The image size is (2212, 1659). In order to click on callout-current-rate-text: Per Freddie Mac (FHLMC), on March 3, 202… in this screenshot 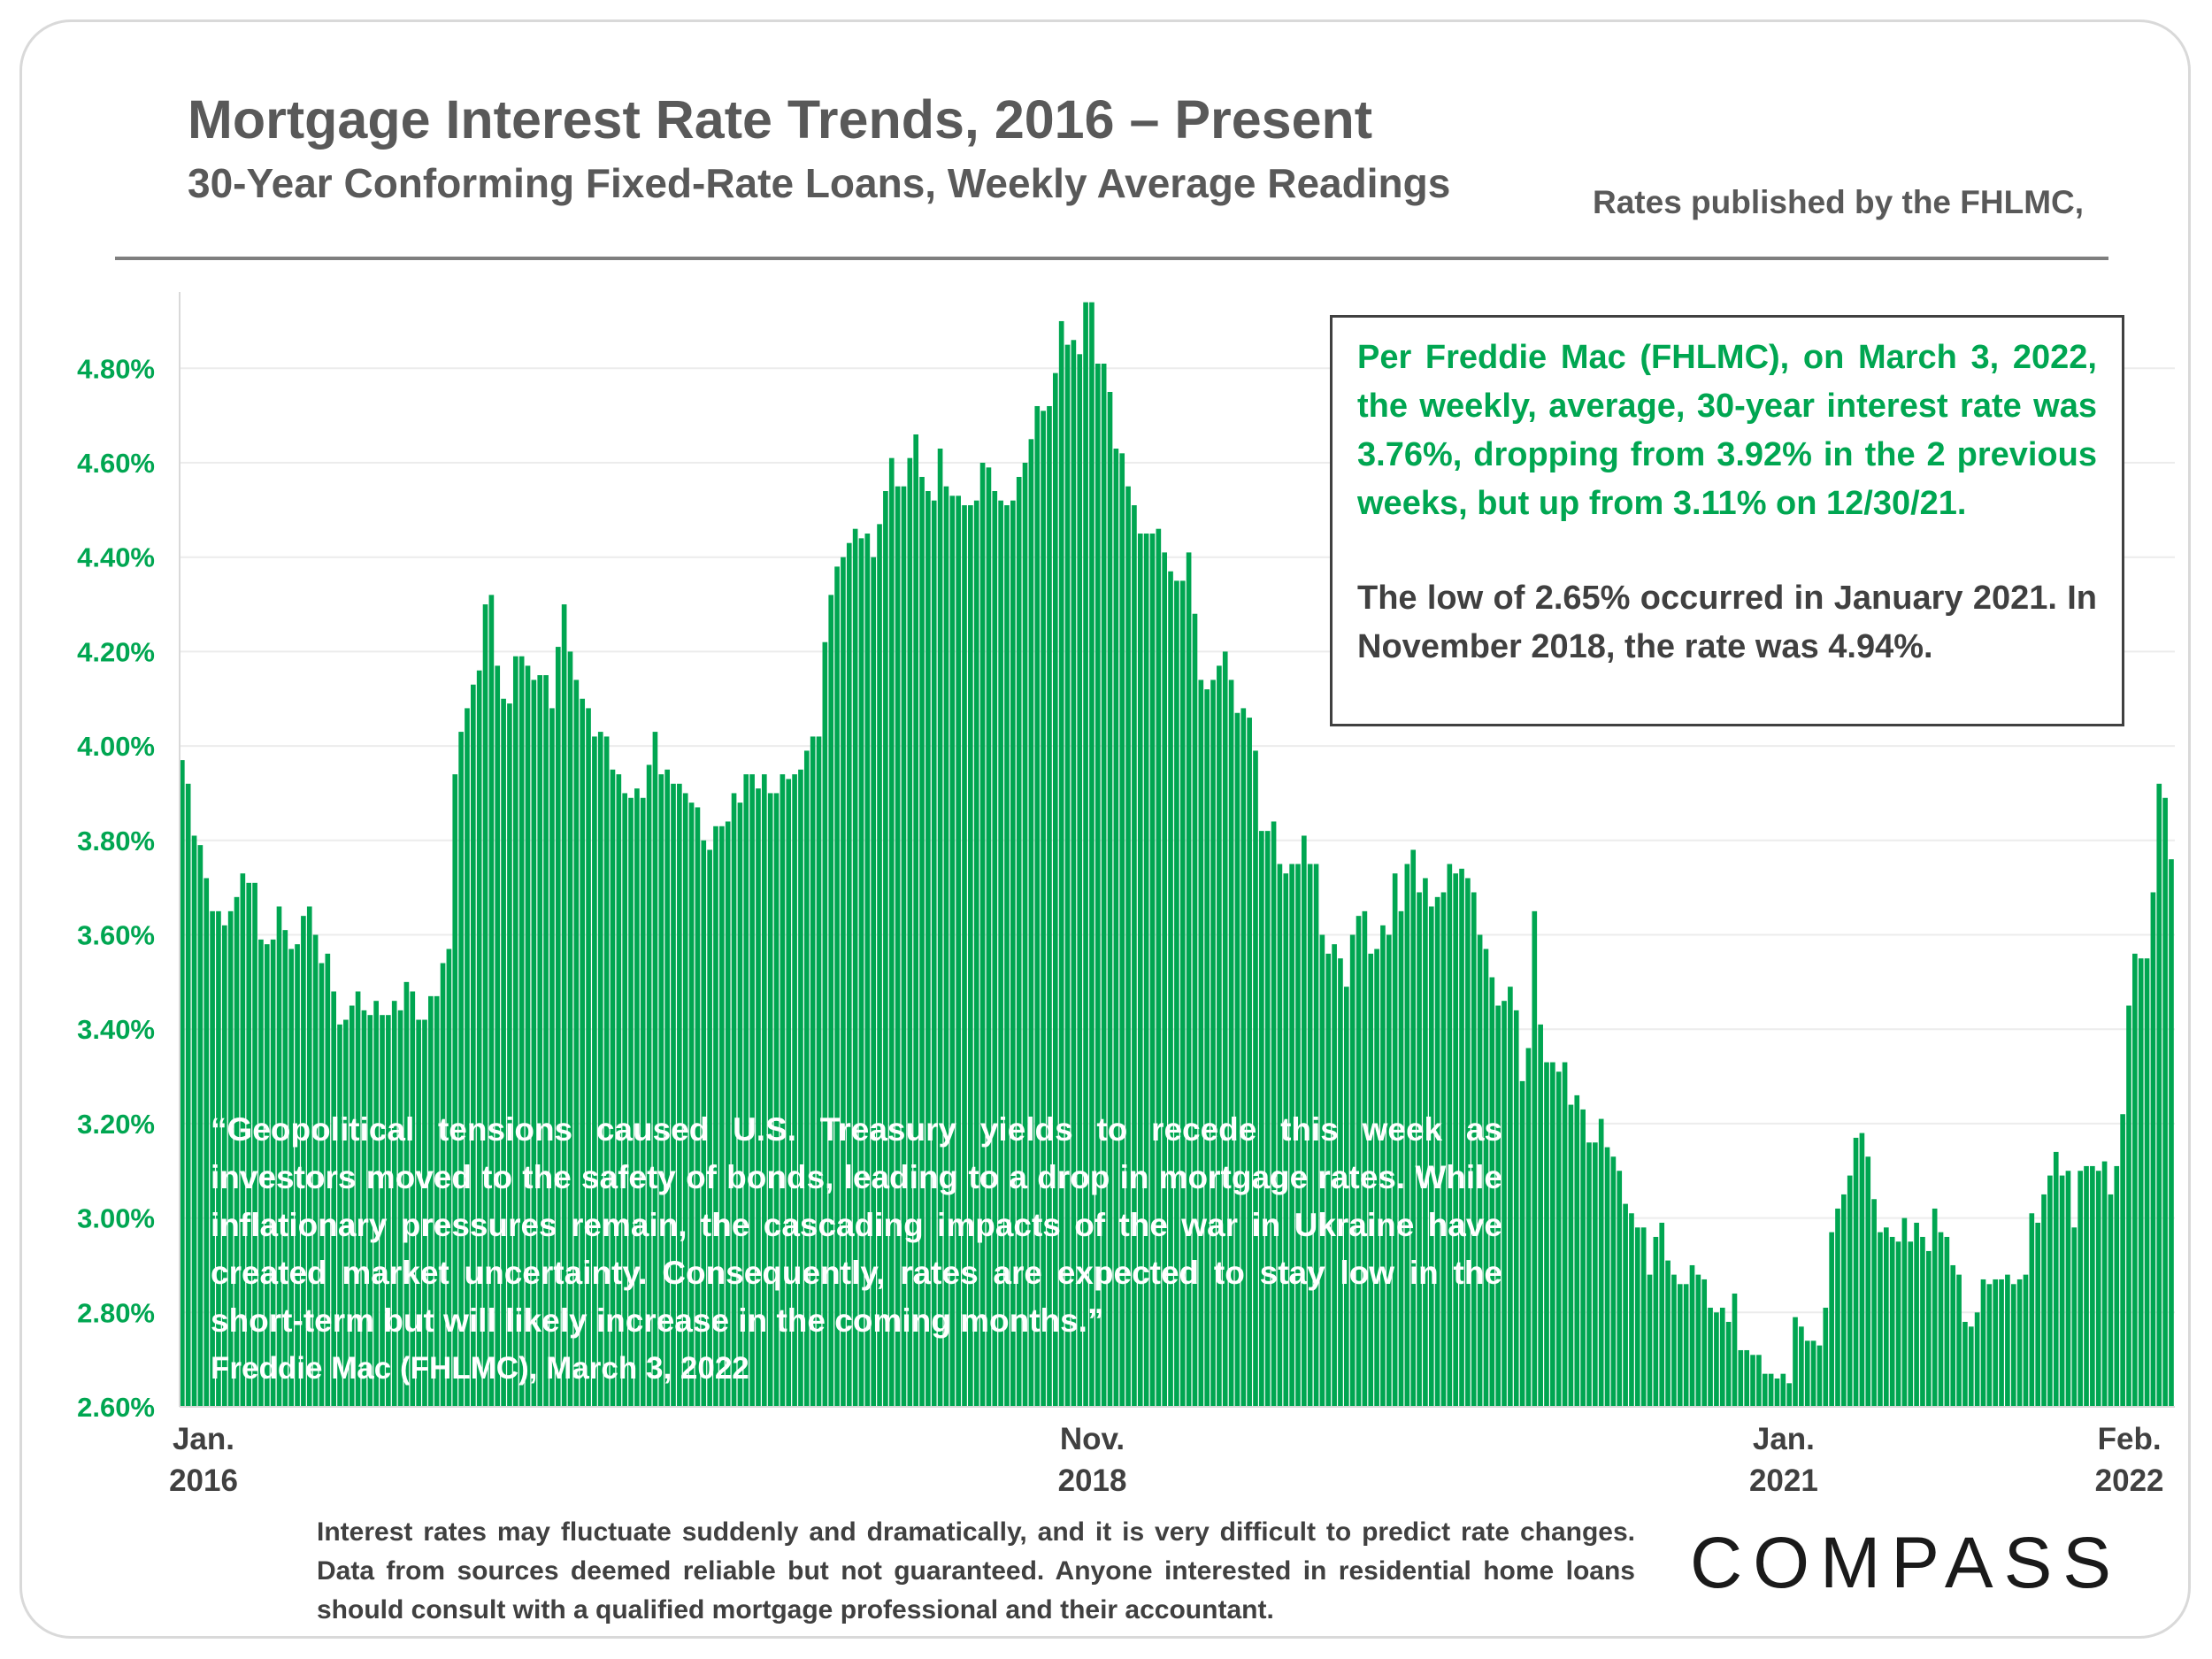, I will do `click(1727, 431)`.